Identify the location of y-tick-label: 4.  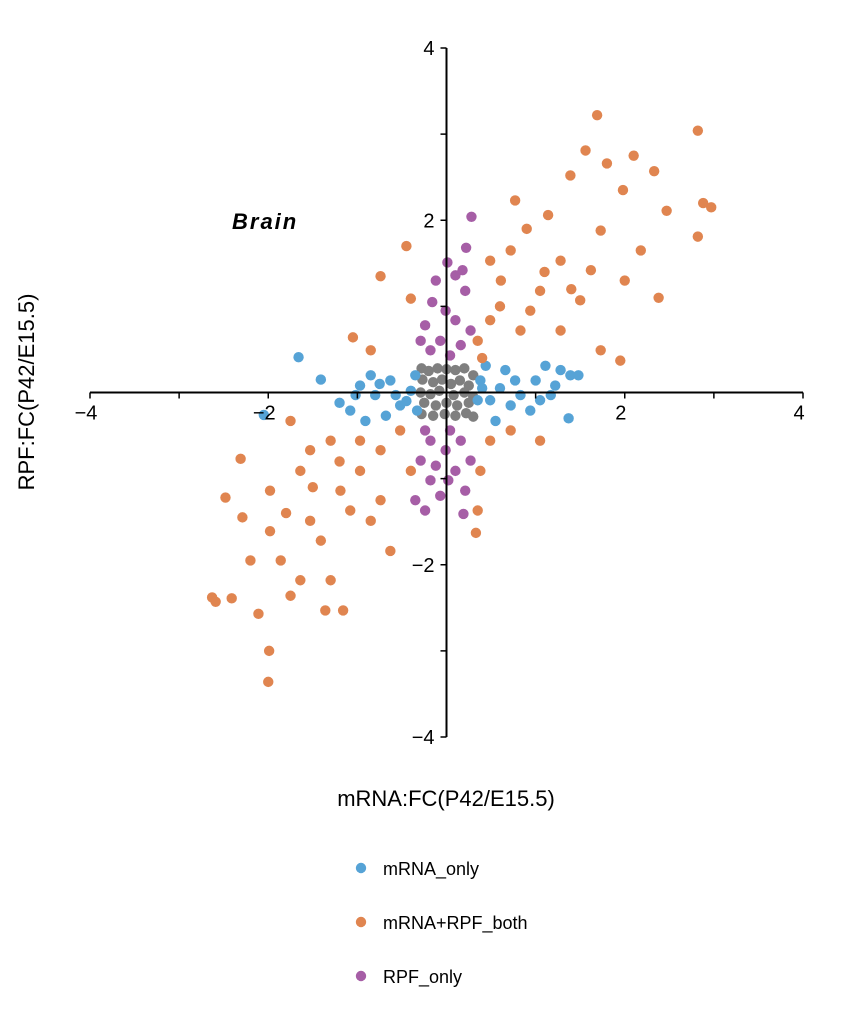
(428, 49).